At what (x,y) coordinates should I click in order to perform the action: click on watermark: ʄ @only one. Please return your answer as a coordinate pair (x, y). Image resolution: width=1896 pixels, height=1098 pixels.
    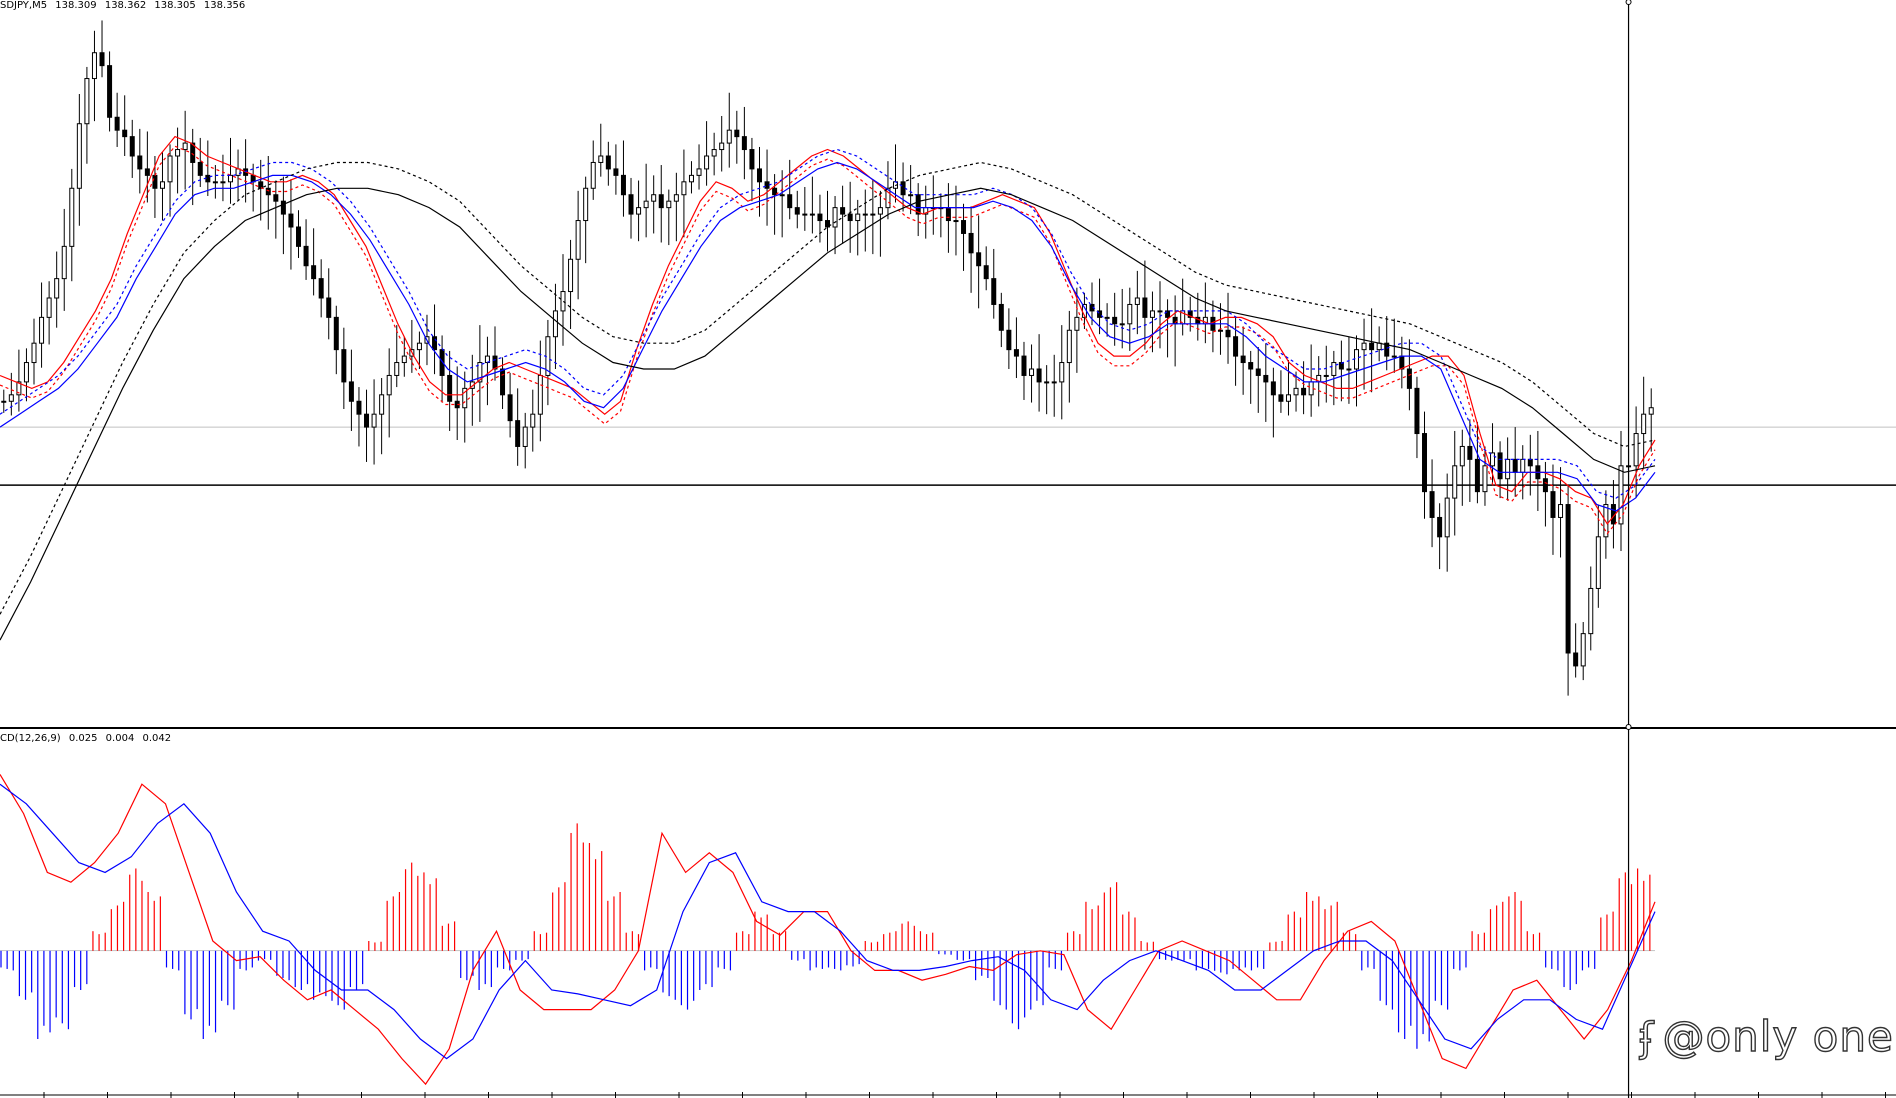
    Looking at the image, I should click on (1766, 1036).